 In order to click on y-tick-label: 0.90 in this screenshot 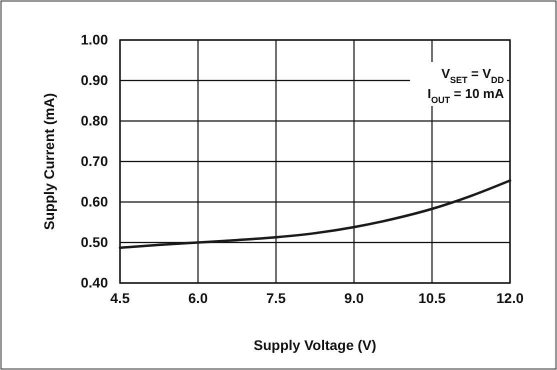, I will do `click(94, 80)`.